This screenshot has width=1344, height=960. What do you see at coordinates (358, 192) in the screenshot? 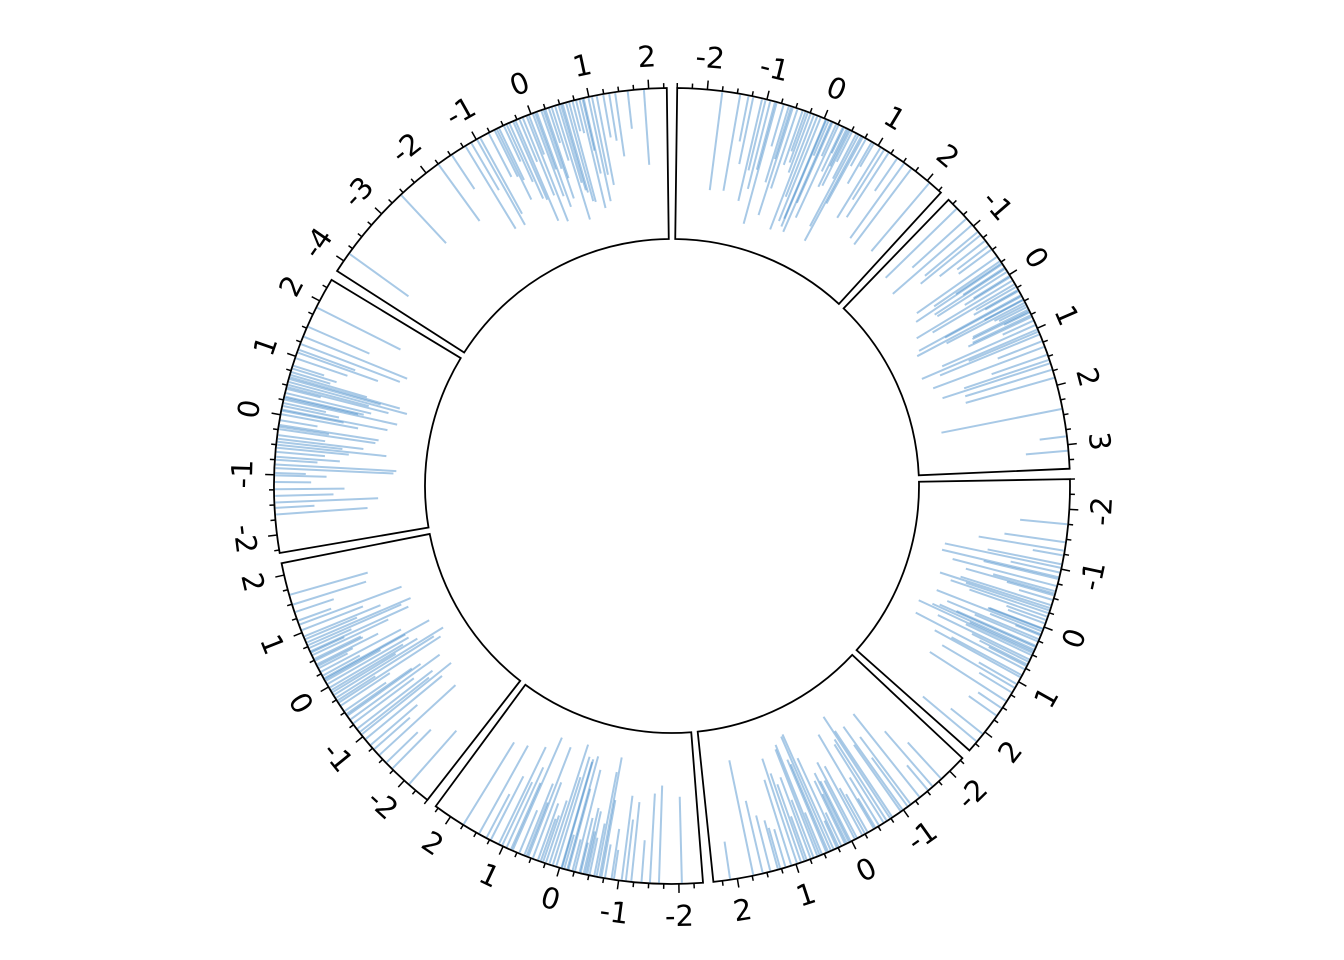
I see `axis-tick-label: -3` at bounding box center [358, 192].